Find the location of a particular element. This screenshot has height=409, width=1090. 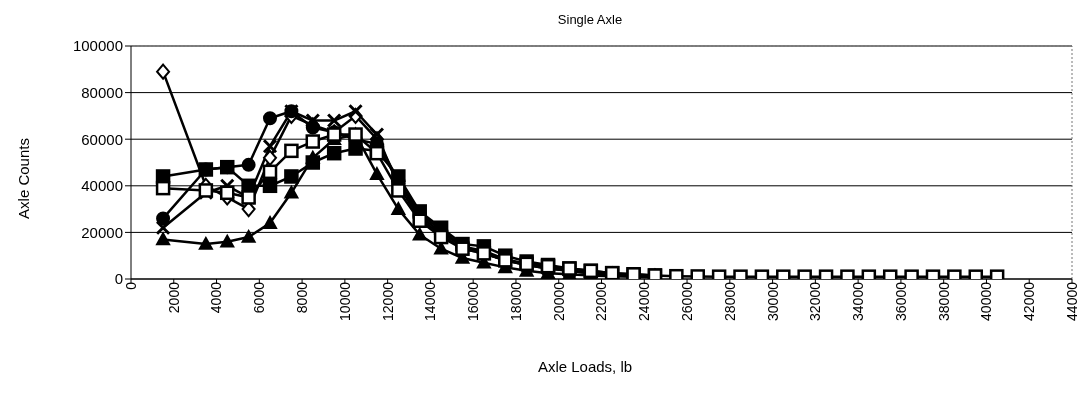

x-tick-label: 16000 is located at coordinates (473, 301).